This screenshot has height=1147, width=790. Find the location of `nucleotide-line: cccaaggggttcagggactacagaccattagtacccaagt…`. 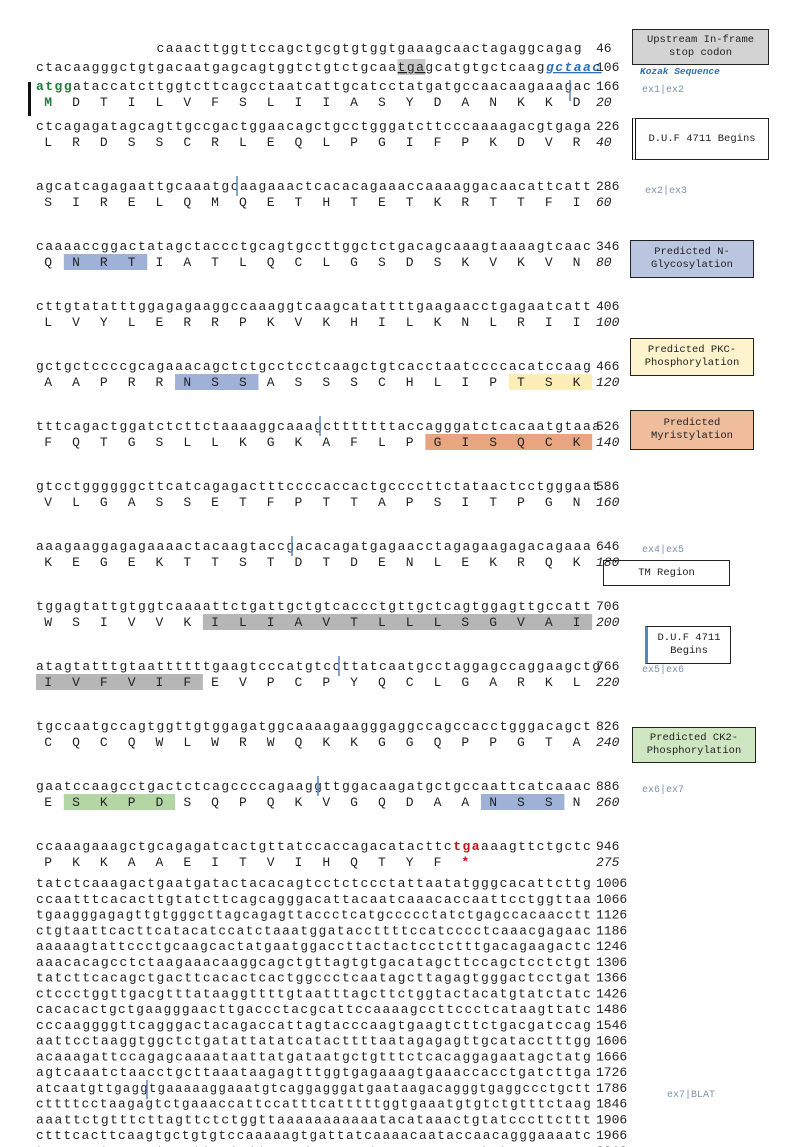

nucleotide-line: cccaaggggttcagggactacagaccattagtacccaagt… is located at coordinates (314, 1025).